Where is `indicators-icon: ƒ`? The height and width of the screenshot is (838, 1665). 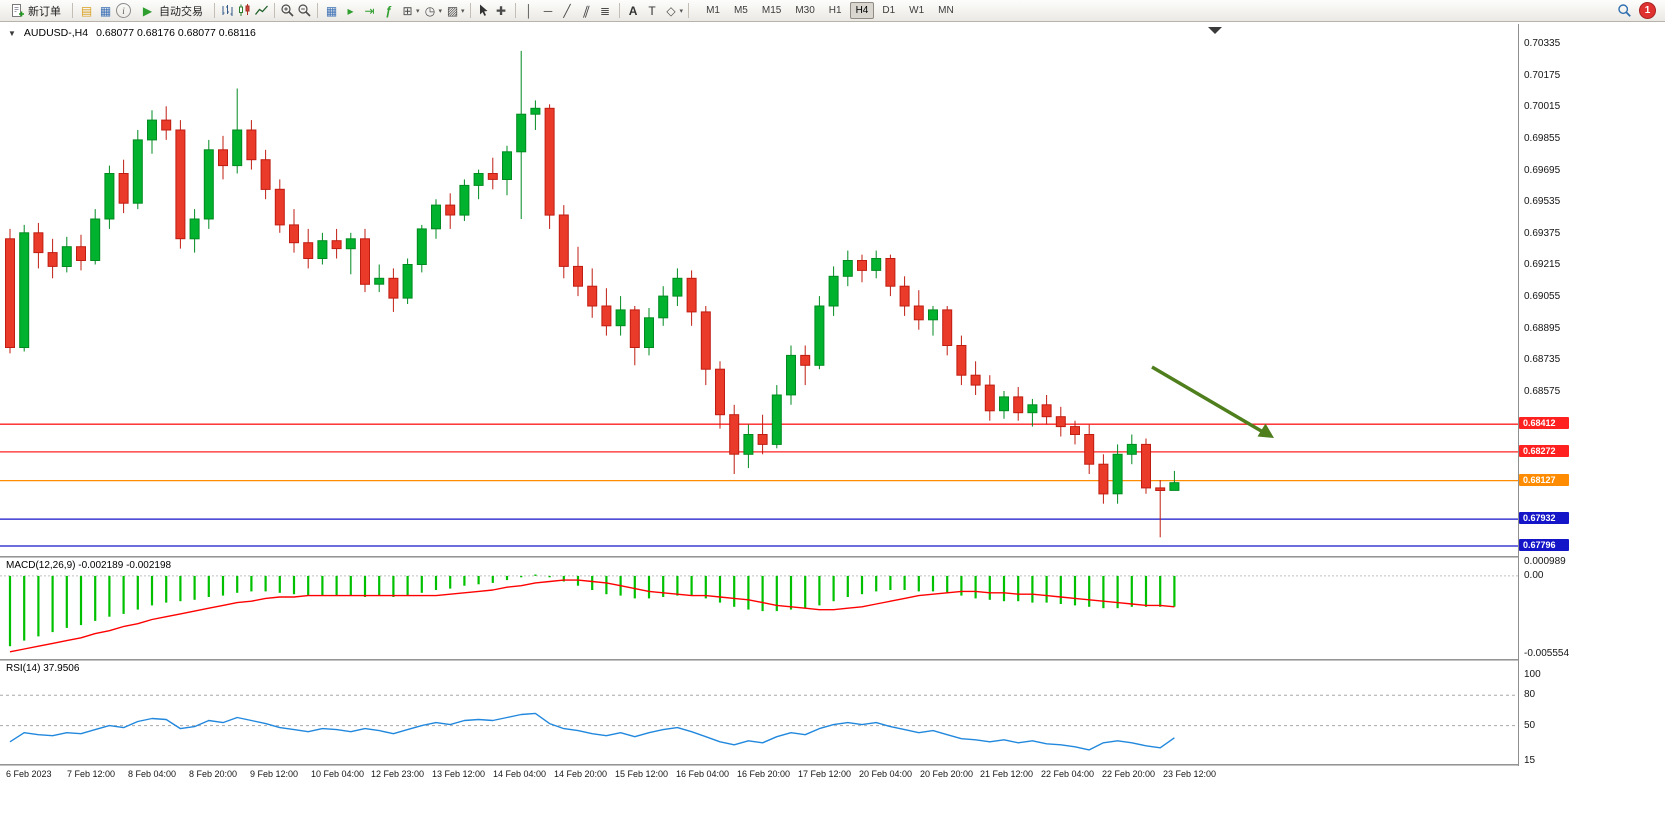
indicators-icon: ƒ is located at coordinates (388, 10).